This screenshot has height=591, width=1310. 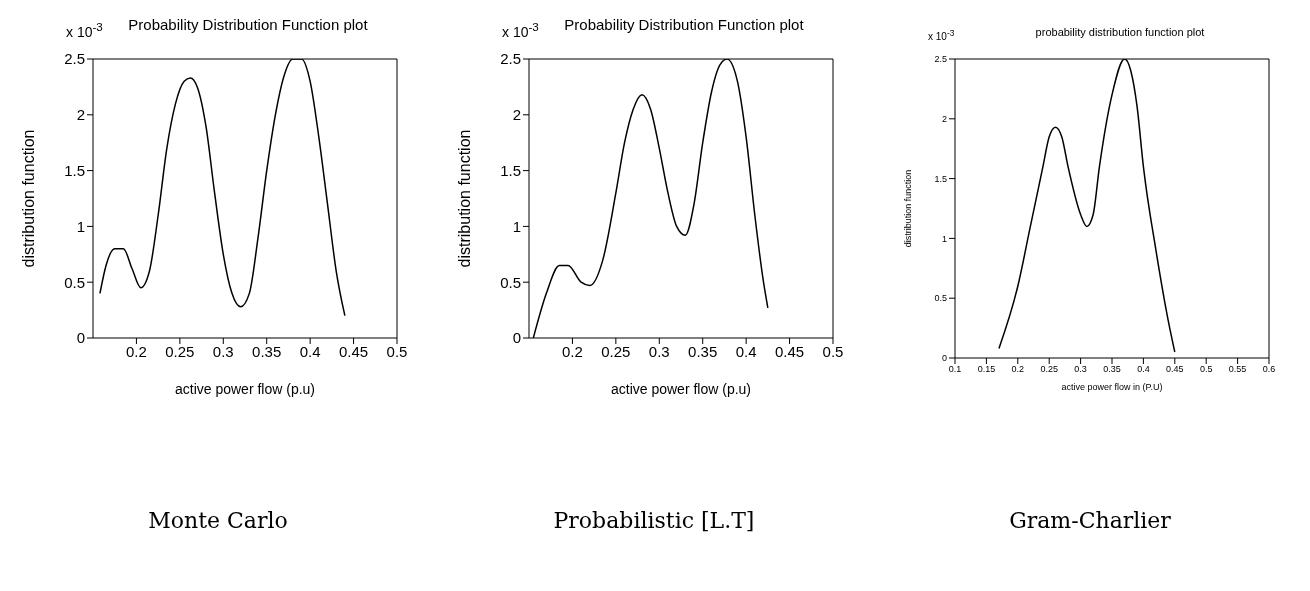 I want to click on text: Monte Carlo, so click(x=218, y=520).